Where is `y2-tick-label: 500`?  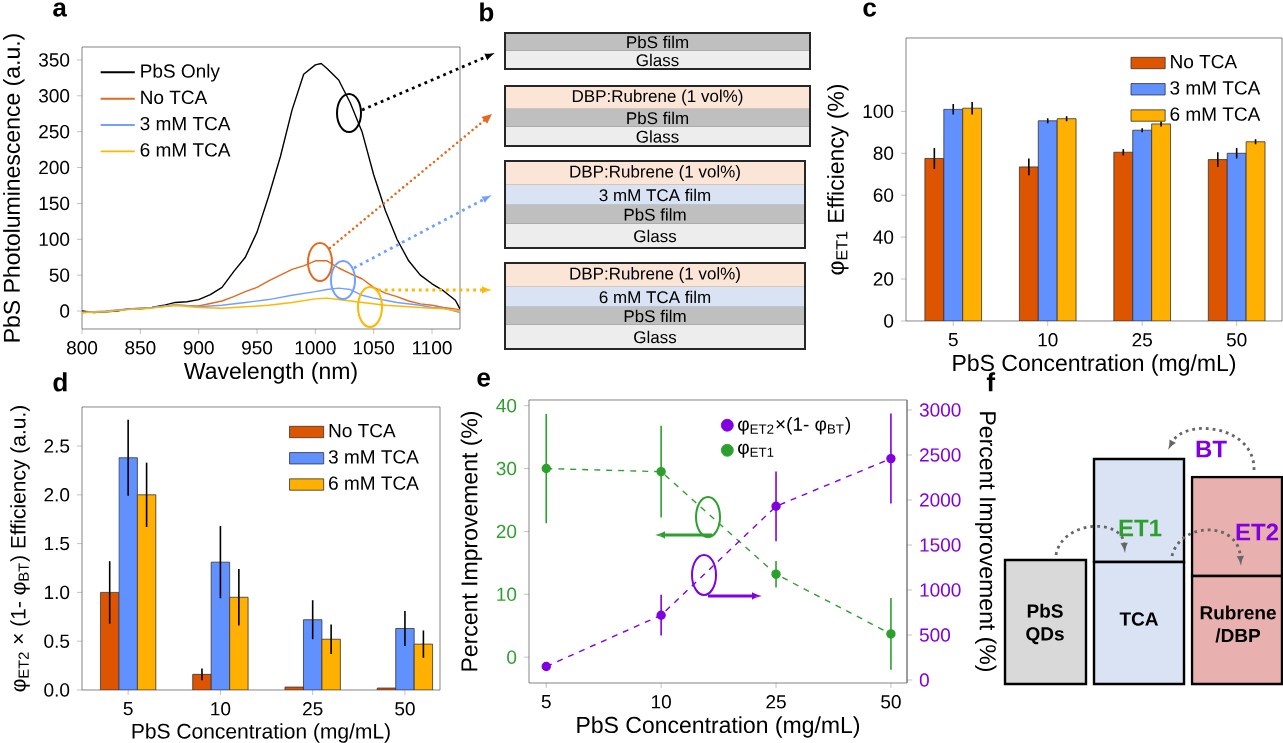
y2-tick-label: 500 is located at coordinates (935, 635).